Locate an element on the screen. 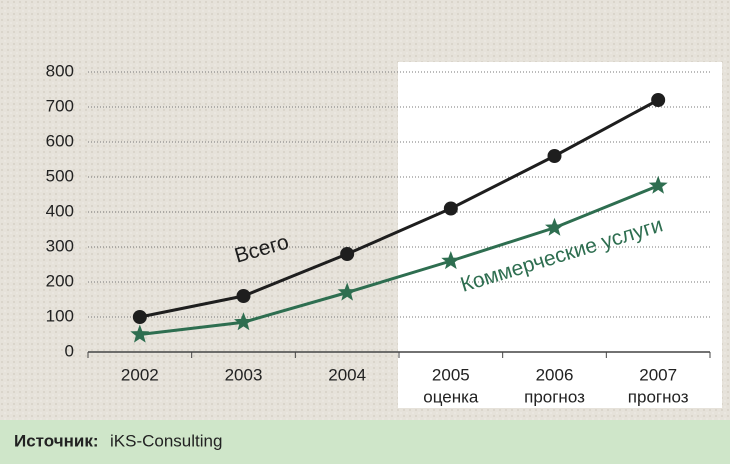 Image resolution: width=730 pixels, height=464 pixels. y-tick-label: 500 is located at coordinates (60, 175).